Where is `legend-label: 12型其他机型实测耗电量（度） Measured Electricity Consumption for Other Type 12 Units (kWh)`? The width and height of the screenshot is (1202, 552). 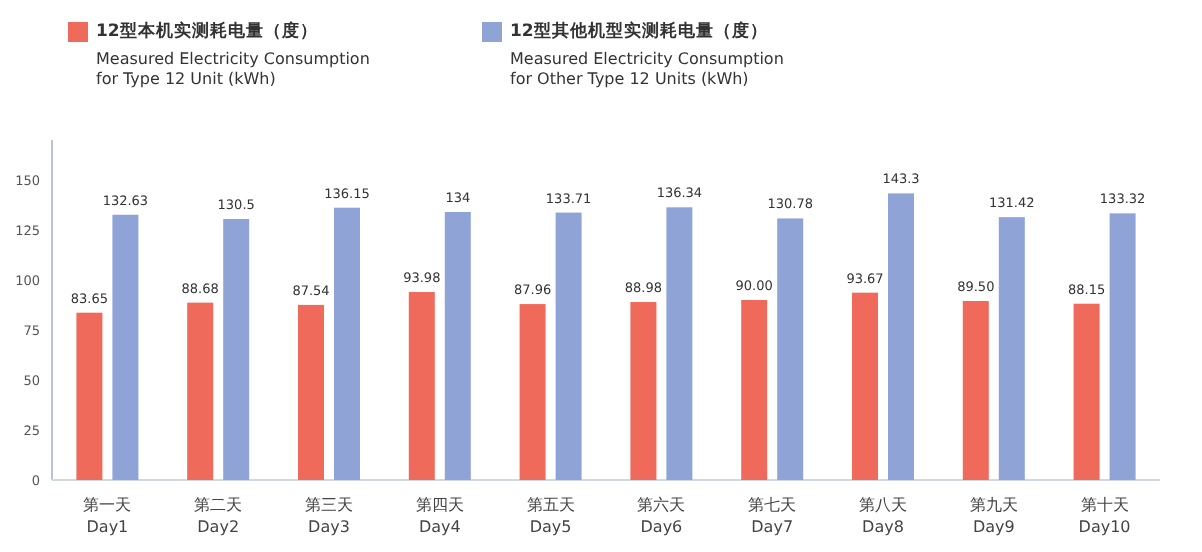
legend-label: 12型其他机型实测耗电量（度） Measured Electricity Consumption for Other Type 12 Units (kWh) is located at coordinates (647, 54).